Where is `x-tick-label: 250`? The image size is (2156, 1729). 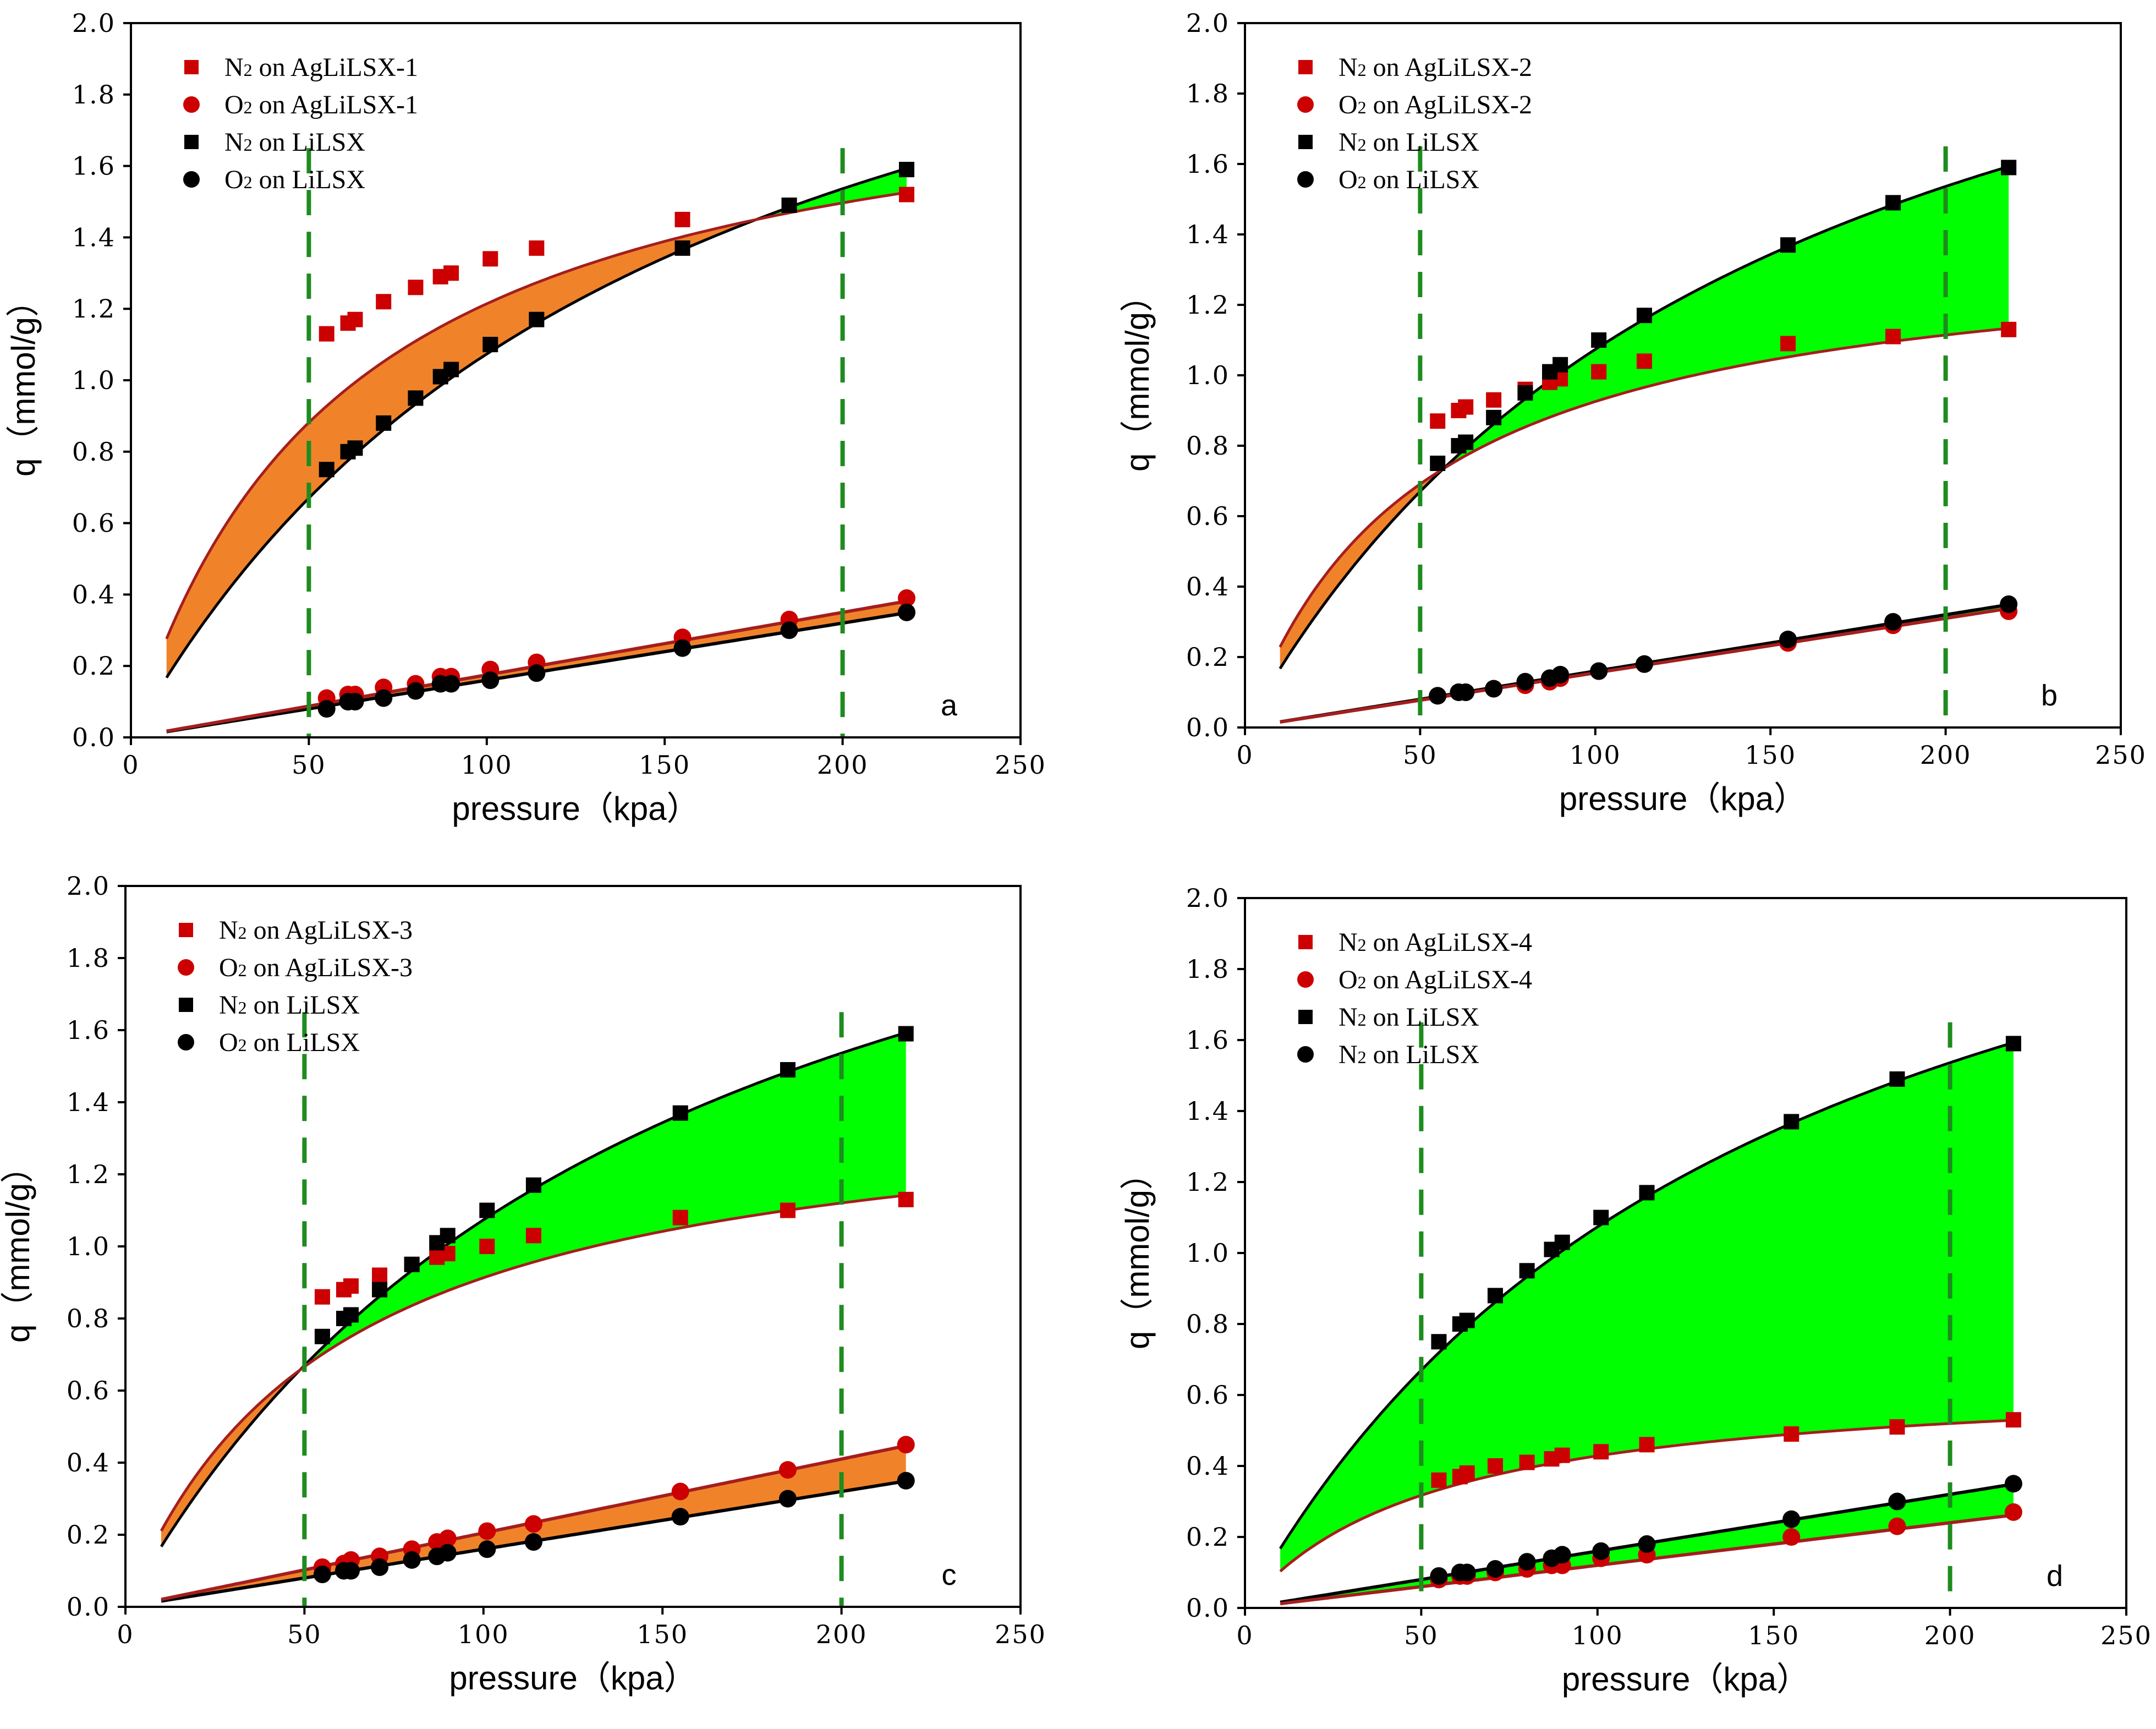 x-tick-label: 250 is located at coordinates (2126, 1636).